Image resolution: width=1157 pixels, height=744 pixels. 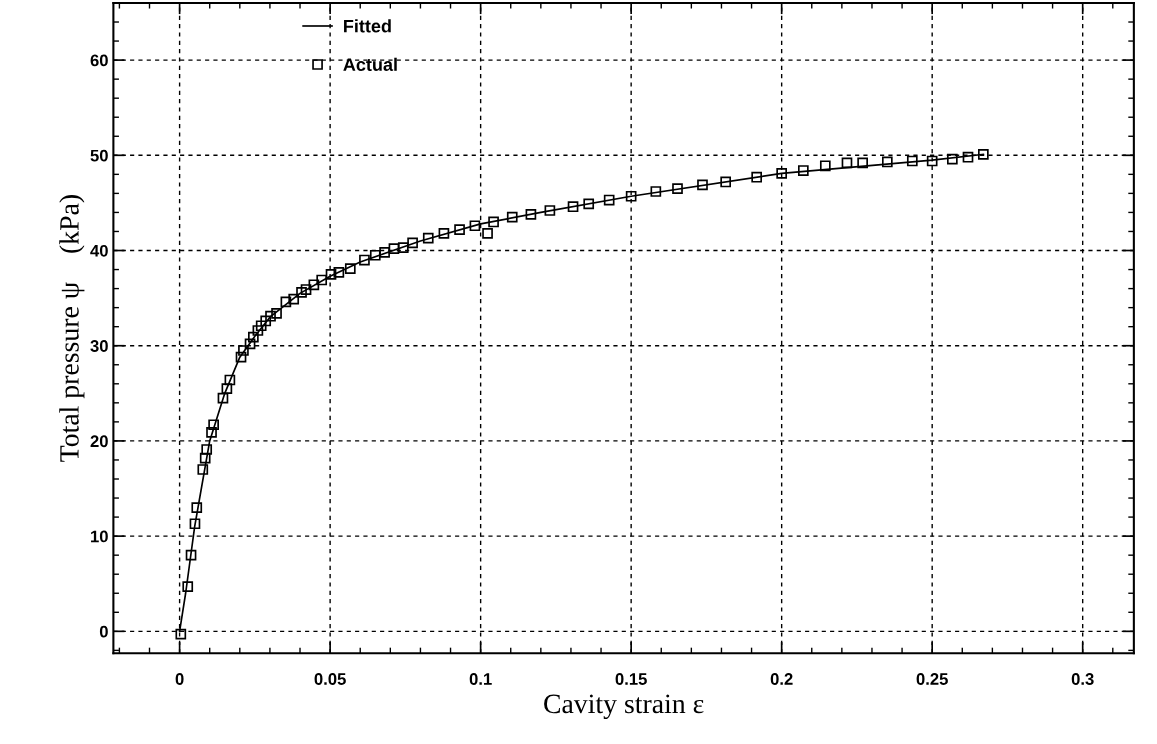 What do you see at coordinates (99, 536) in the screenshot?
I see `y-tick-label: 10` at bounding box center [99, 536].